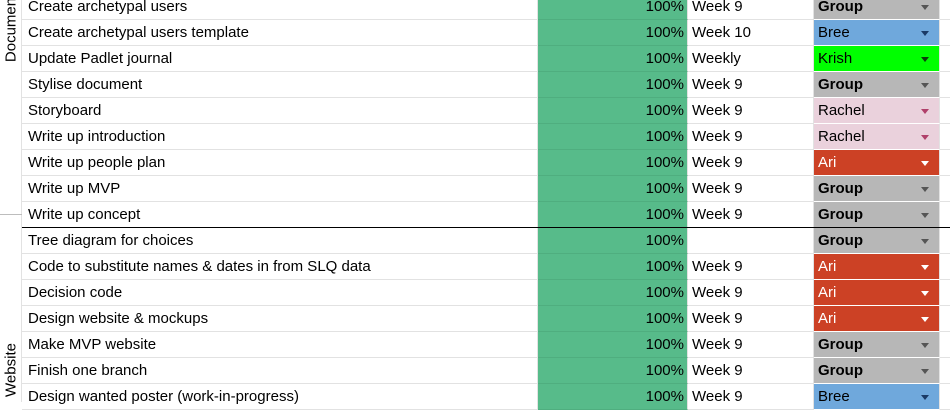  I want to click on task-cell: Storyboard, so click(280, 111).